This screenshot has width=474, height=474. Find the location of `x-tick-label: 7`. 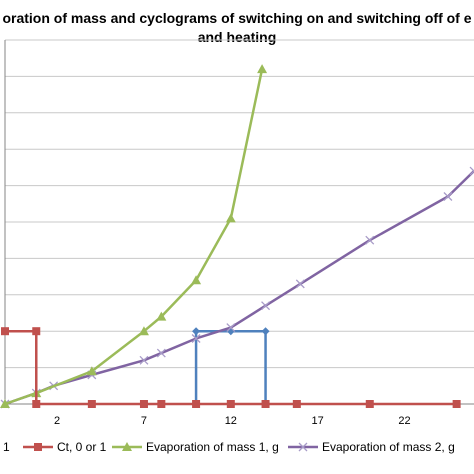

x-tick-label: 7 is located at coordinates (144, 421).